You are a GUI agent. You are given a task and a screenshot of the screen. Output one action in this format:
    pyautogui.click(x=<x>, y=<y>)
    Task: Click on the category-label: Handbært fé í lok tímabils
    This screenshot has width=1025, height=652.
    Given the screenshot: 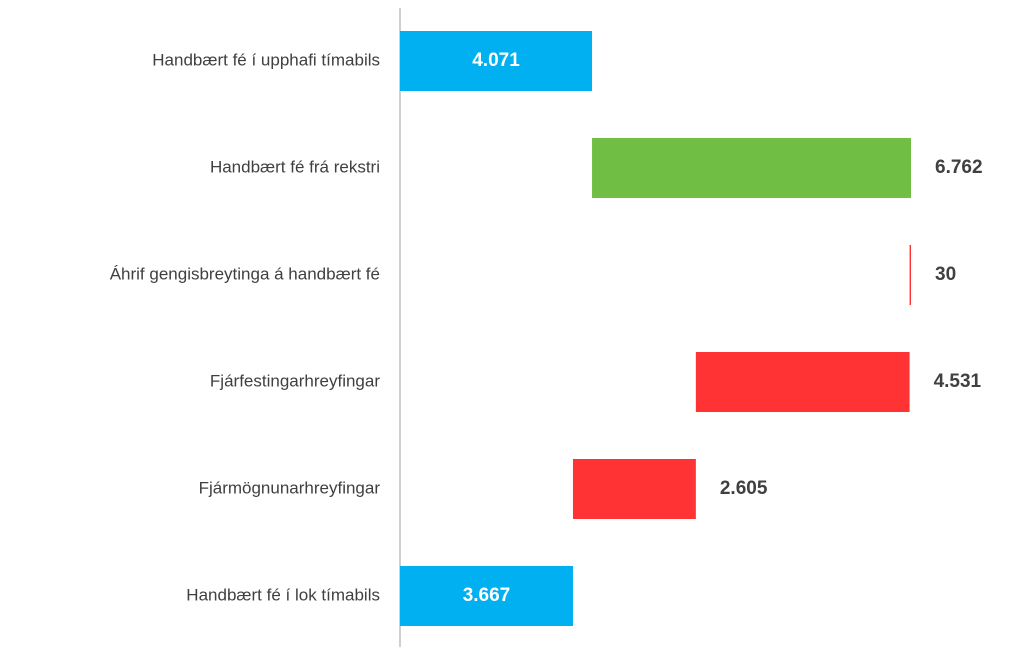 What is the action you would take?
    pyautogui.click(x=283, y=594)
    